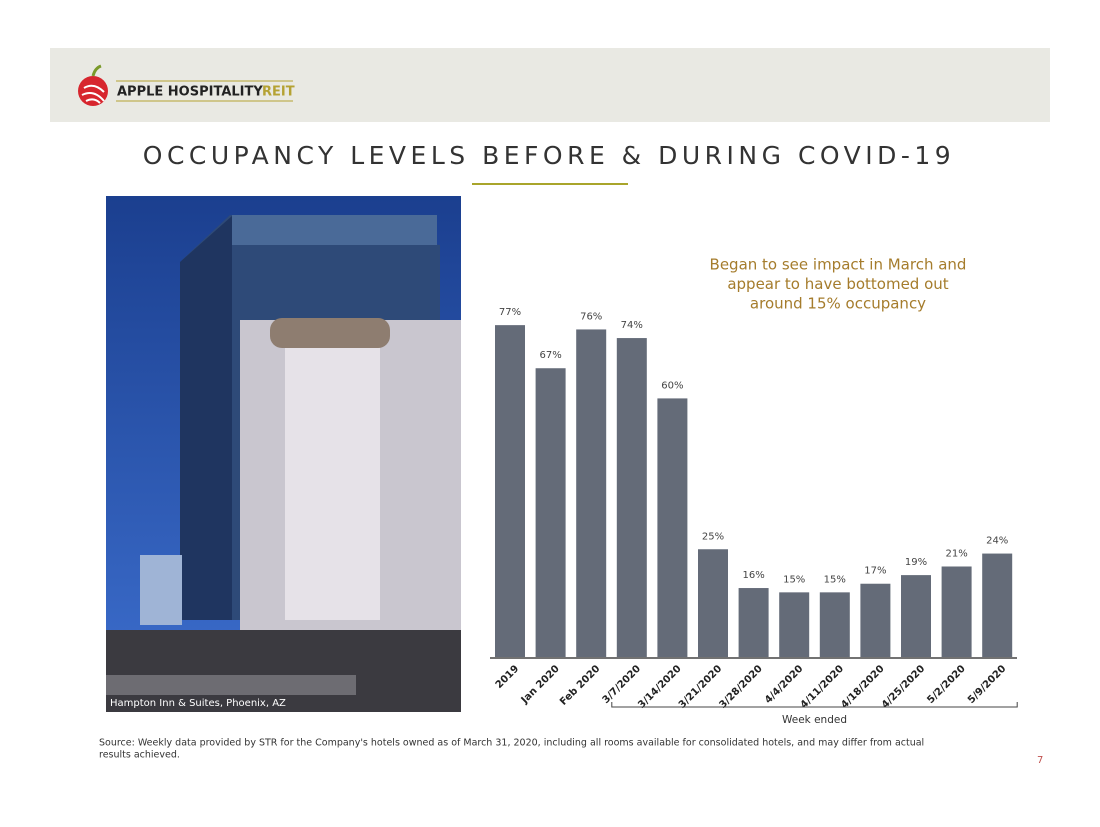 The height and width of the screenshot is (827, 1100). I want to click on value-label: 16%, so click(753, 575).